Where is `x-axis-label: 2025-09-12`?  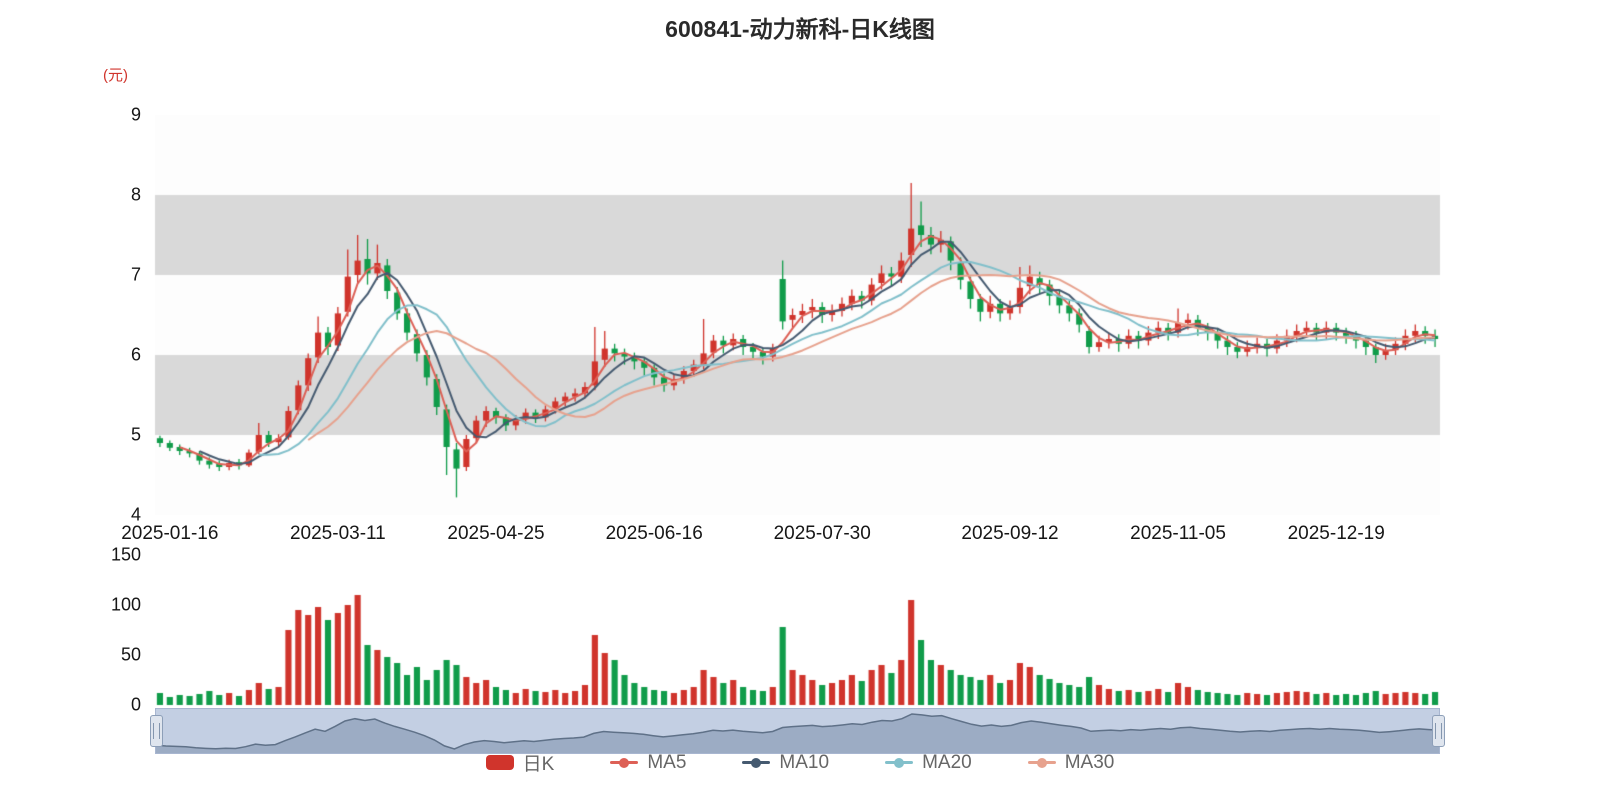 x-axis-label: 2025-09-12 is located at coordinates (1010, 533).